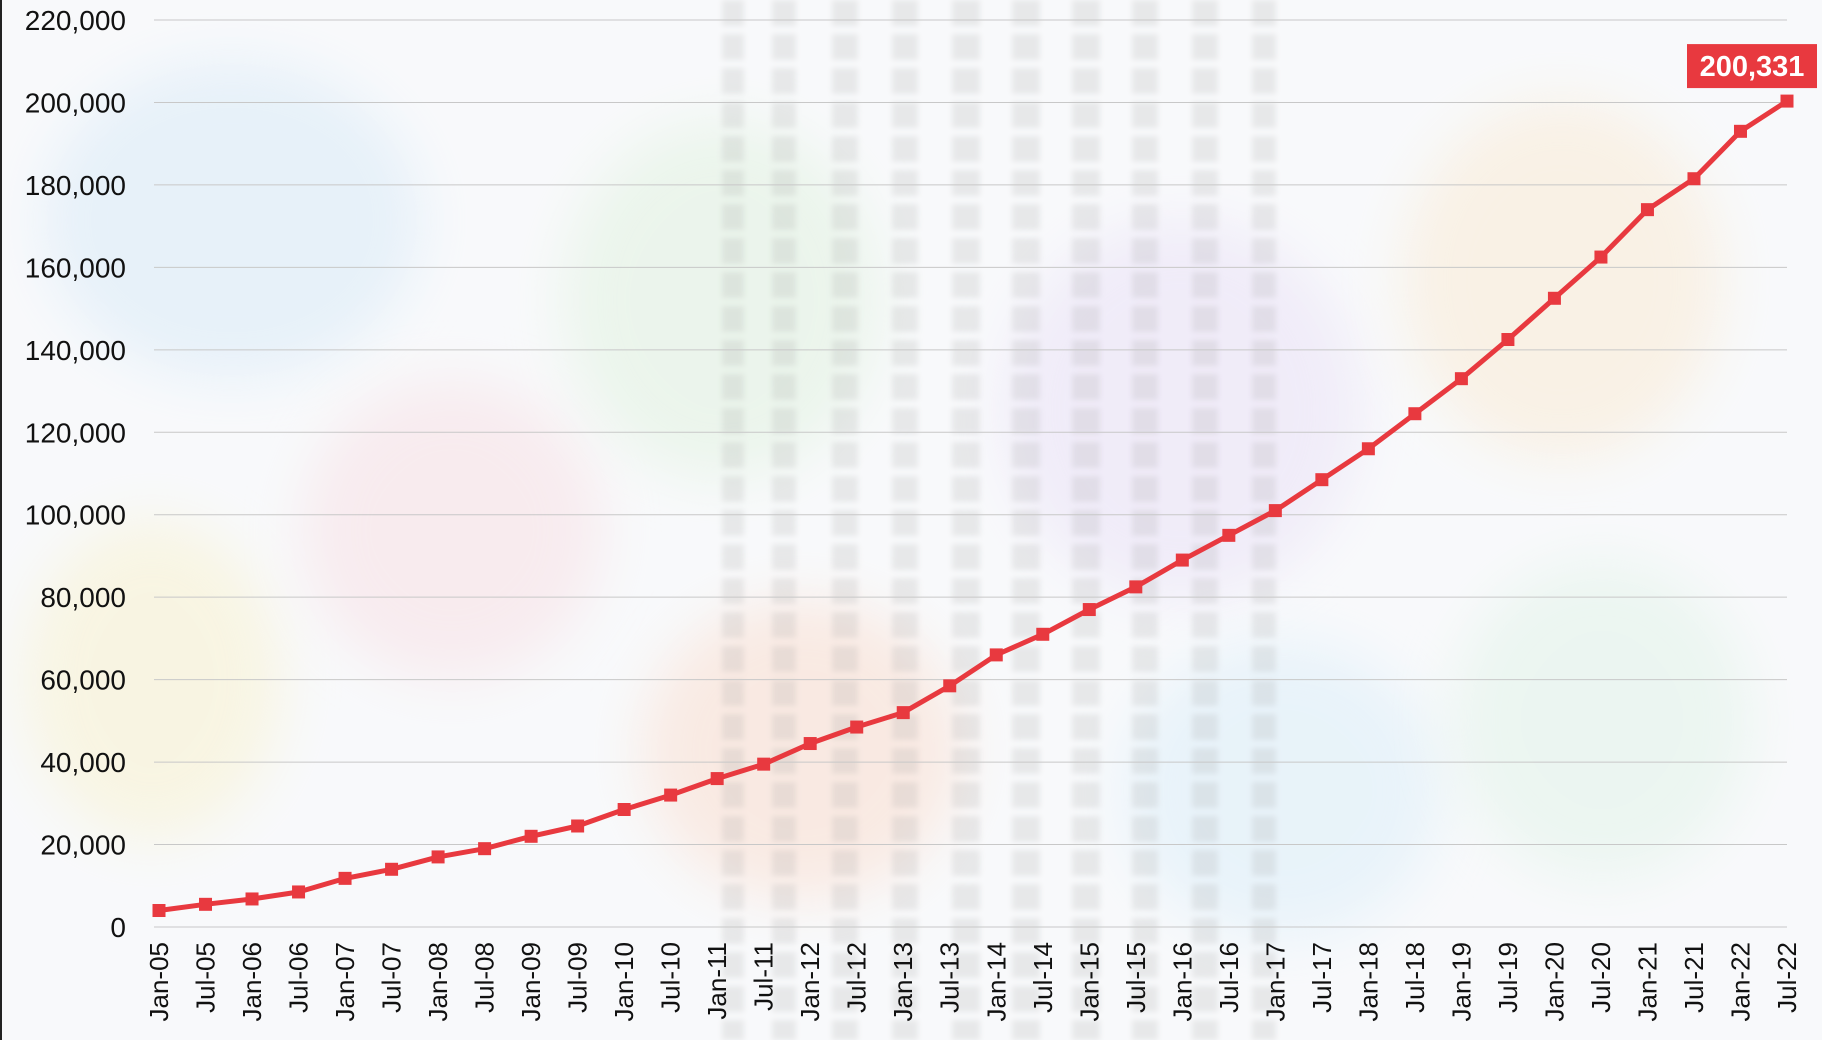  What do you see at coordinates (1229, 977) in the screenshot?
I see `x-tick-label: Jul-16` at bounding box center [1229, 977].